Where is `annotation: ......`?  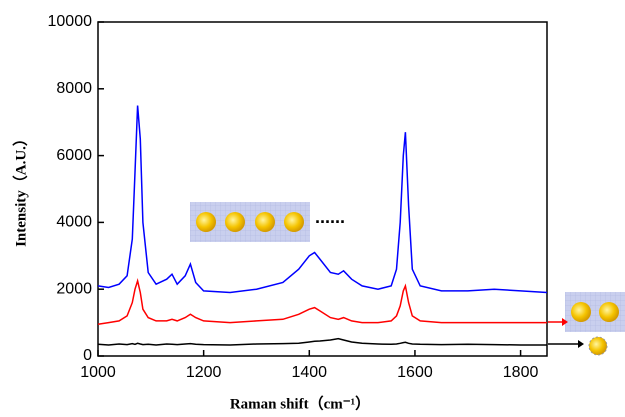 annotation: ...... is located at coordinates (330, 217).